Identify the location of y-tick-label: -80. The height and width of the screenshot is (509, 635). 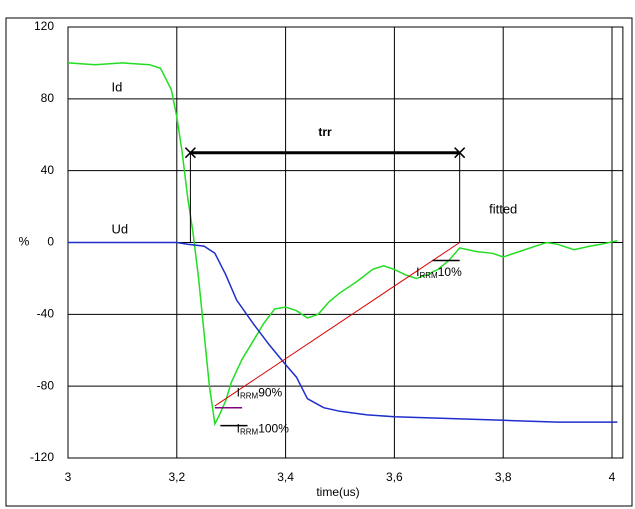
(46, 385).